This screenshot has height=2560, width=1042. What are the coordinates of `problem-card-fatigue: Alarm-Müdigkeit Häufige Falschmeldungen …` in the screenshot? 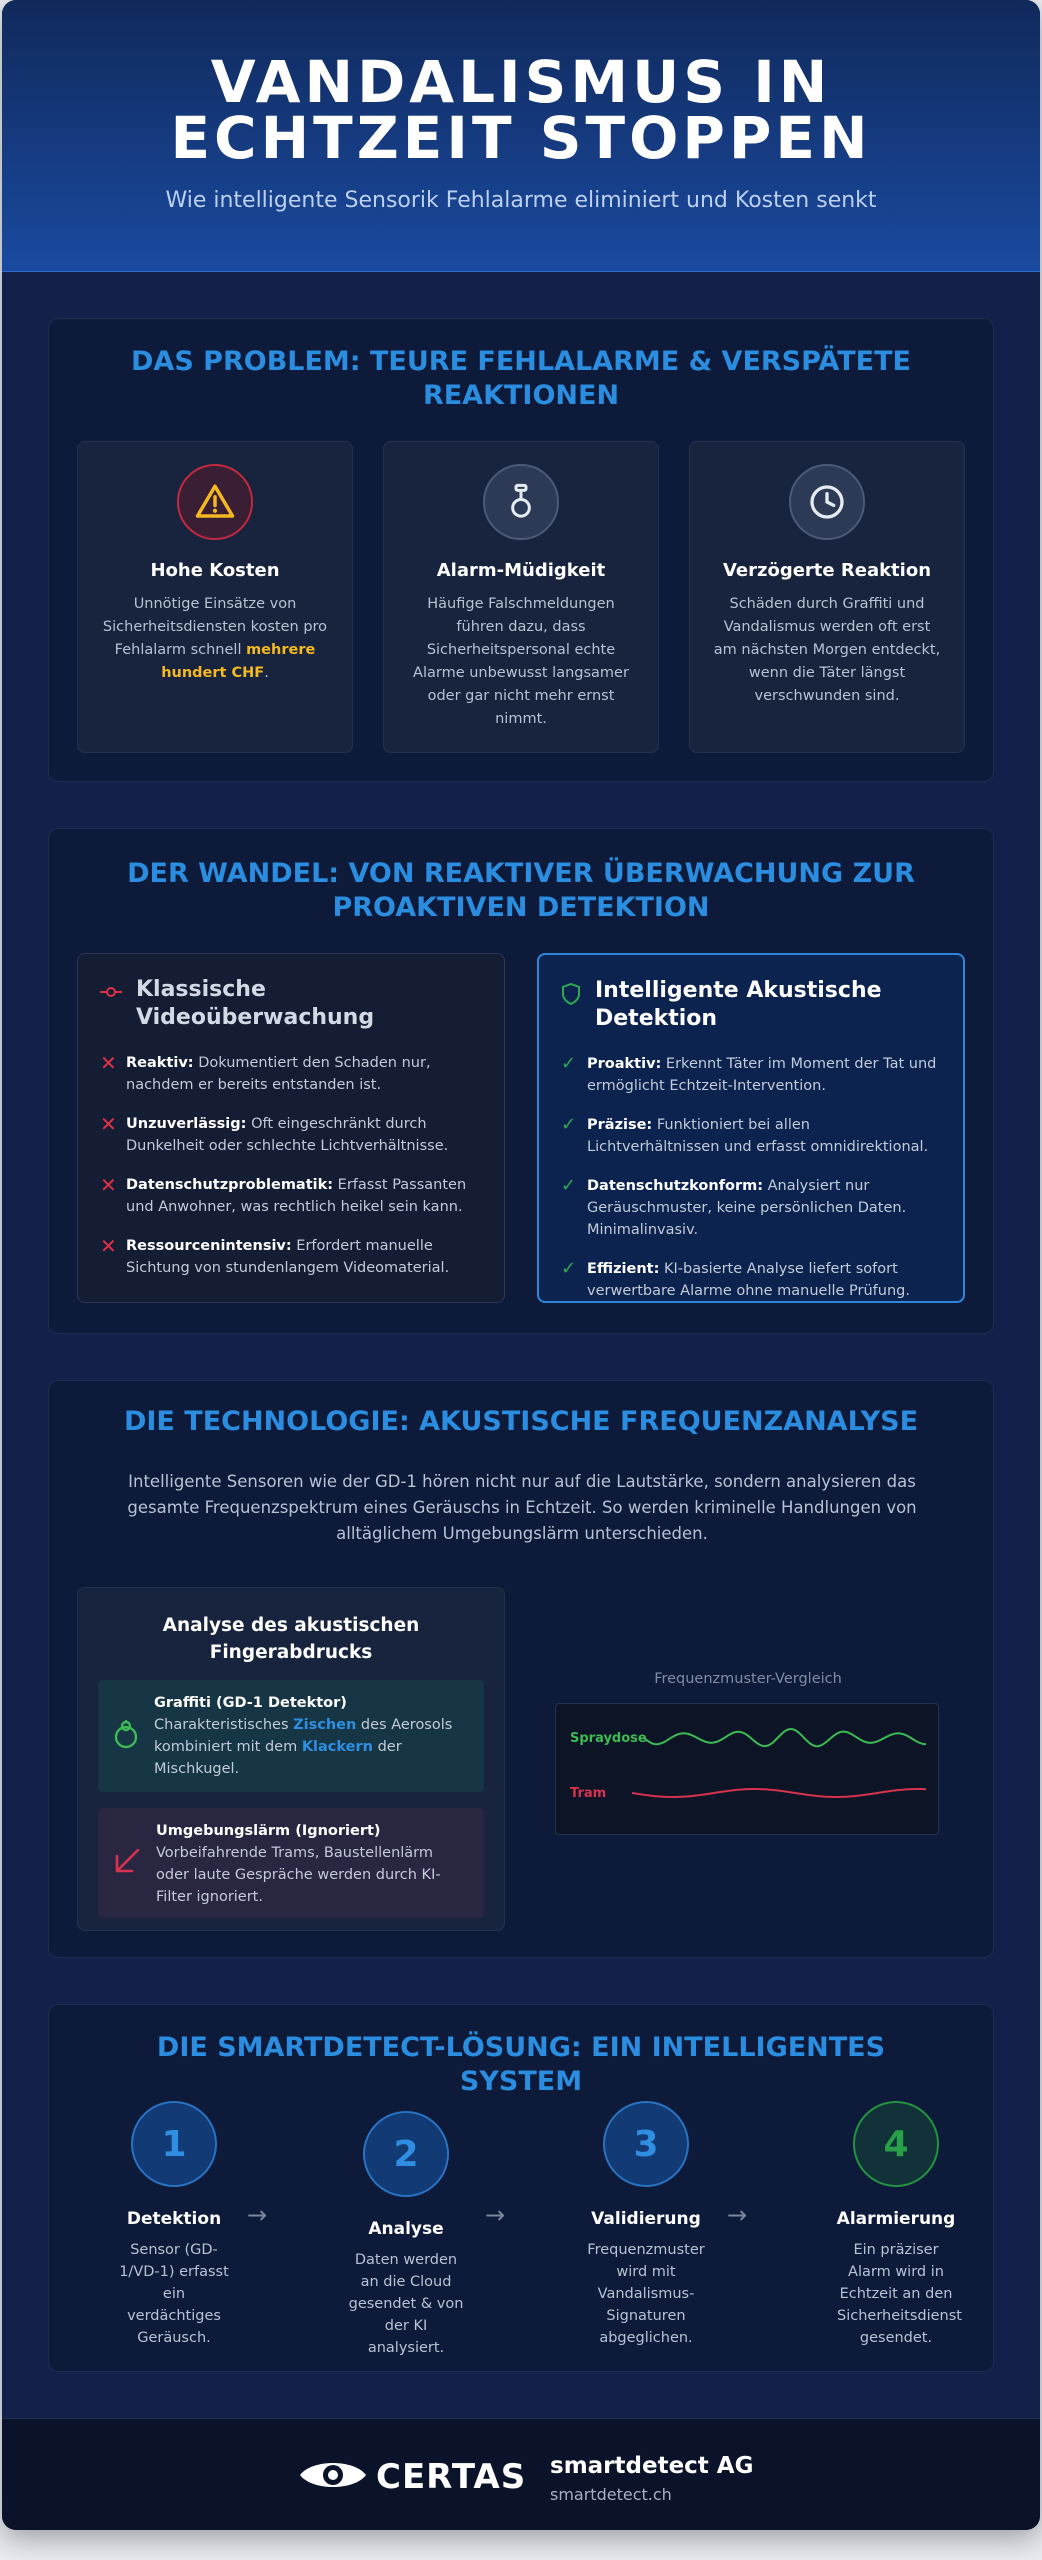 It's located at (521, 597).